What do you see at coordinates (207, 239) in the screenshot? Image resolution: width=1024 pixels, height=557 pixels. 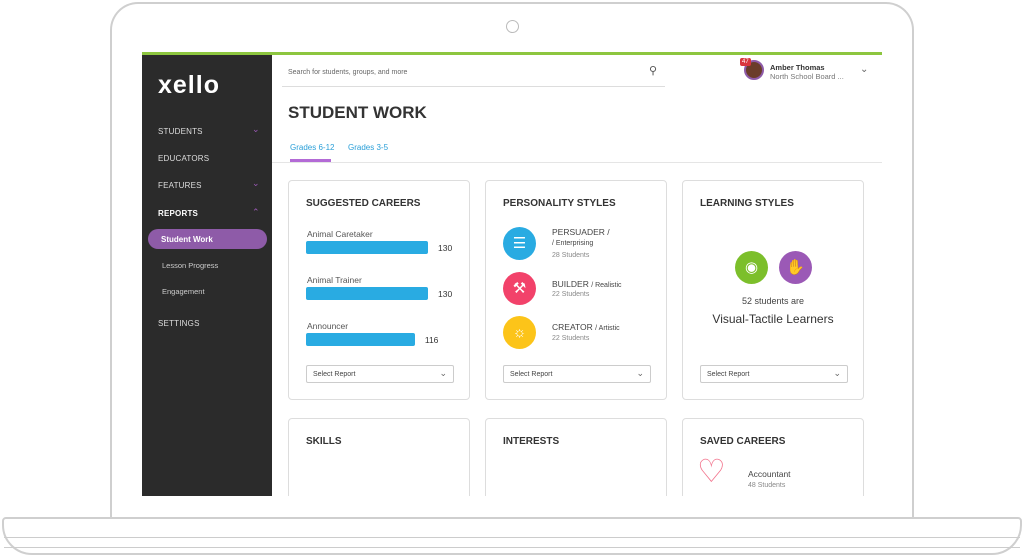 I see `sidebar-item-student-work: Student Work` at bounding box center [207, 239].